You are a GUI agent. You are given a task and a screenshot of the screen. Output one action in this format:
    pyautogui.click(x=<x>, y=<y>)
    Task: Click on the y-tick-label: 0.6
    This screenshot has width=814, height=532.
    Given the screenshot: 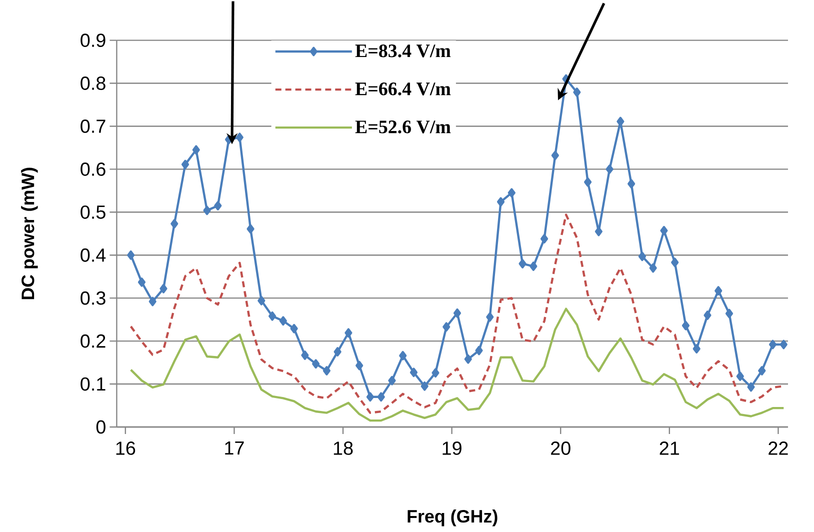 What is the action you would take?
    pyautogui.click(x=93, y=169)
    